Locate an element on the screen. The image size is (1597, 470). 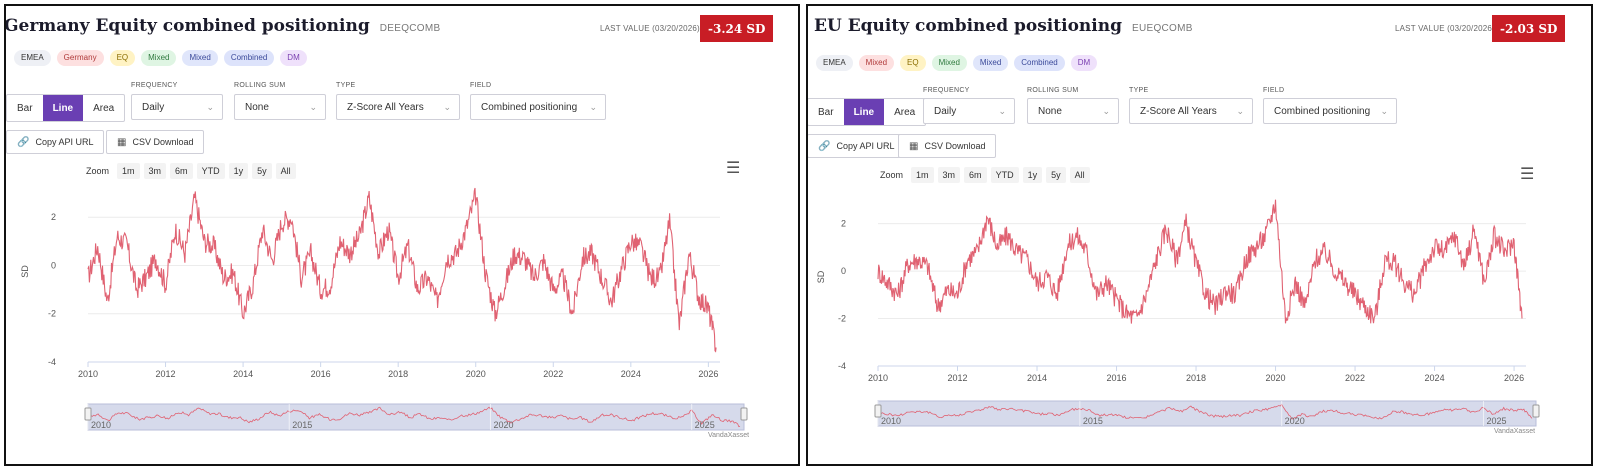
tag-list: EMEA Mixed EQ Mixed Mixed Combined DM is located at coordinates (957, 63).